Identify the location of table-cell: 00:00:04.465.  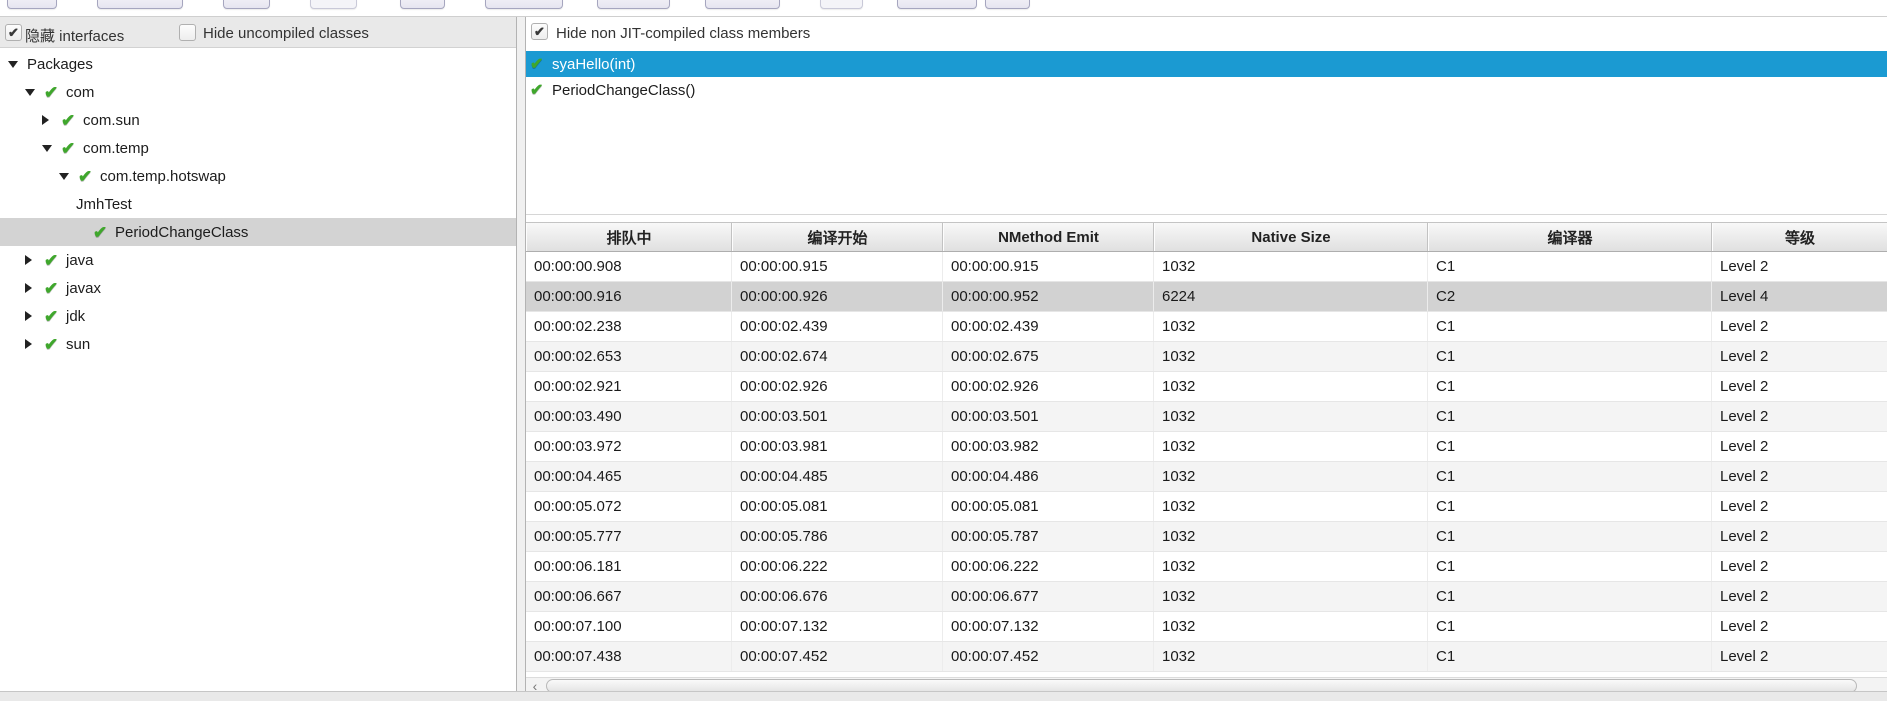
(629, 476).